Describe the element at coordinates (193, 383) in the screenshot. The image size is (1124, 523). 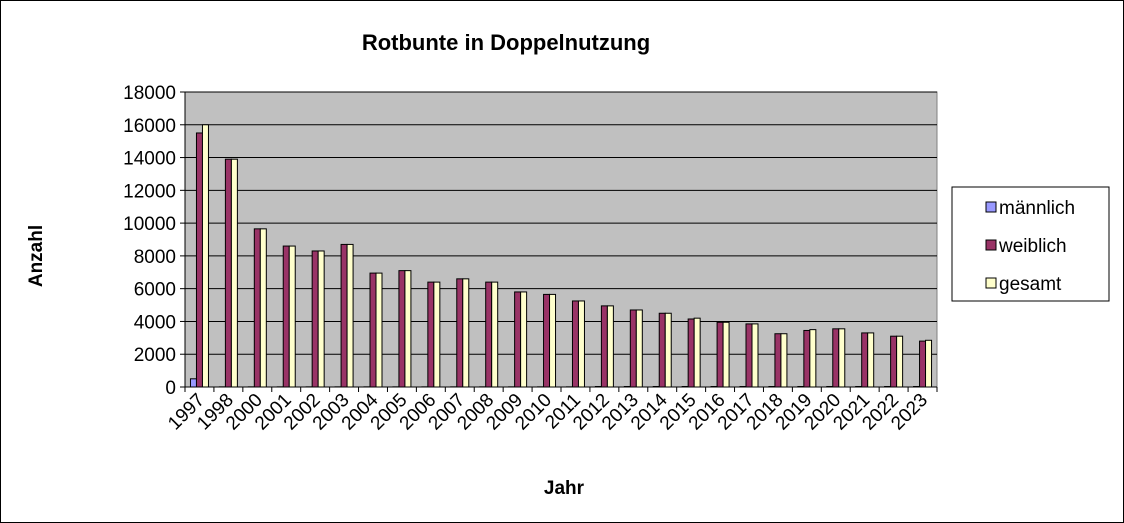
I see `bar-maennlich` at that location.